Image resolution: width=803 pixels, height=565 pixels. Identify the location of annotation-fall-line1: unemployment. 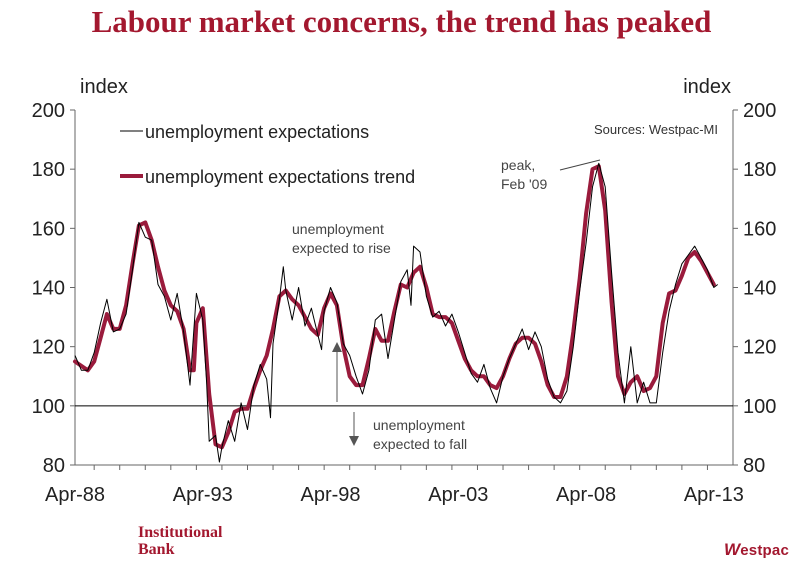
(419, 425).